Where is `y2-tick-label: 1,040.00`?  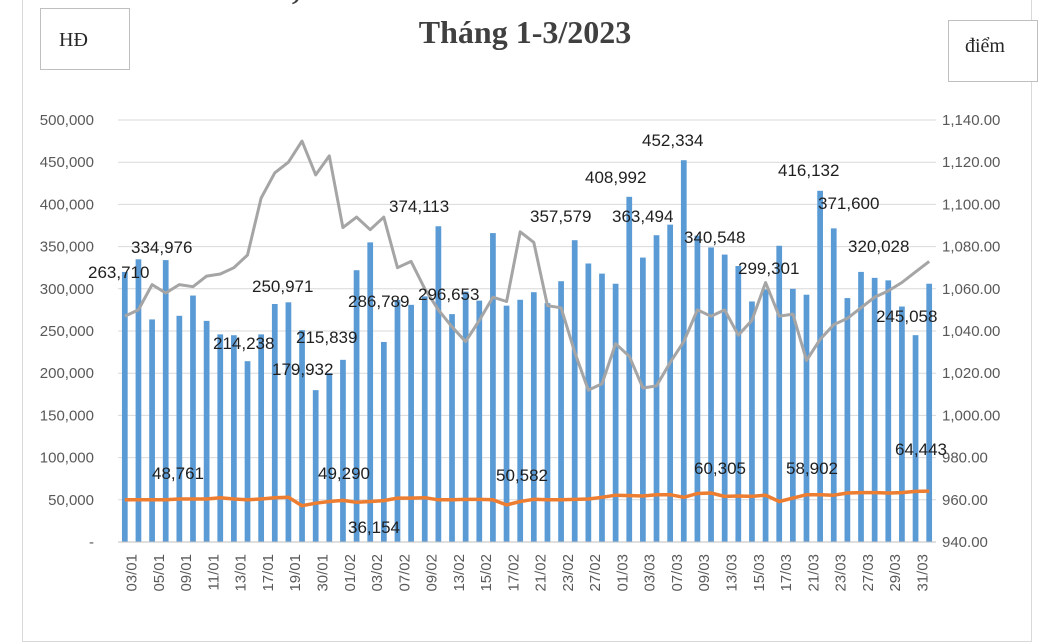 y2-tick-label: 1,040.00 is located at coordinates (971, 331).